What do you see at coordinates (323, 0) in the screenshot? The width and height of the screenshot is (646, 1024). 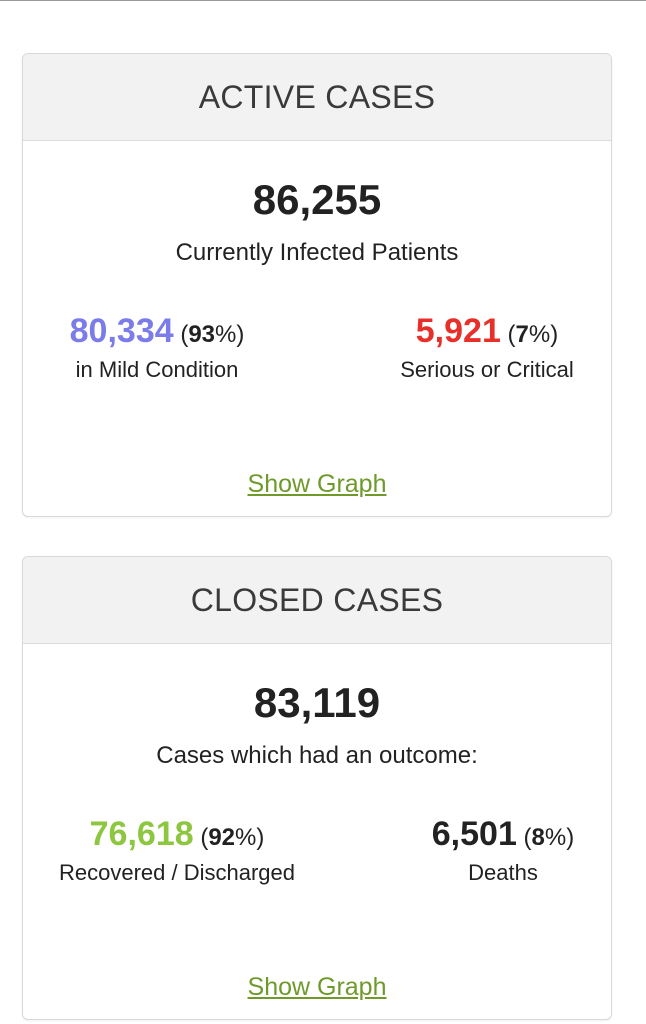 I see `top-divider` at bounding box center [323, 0].